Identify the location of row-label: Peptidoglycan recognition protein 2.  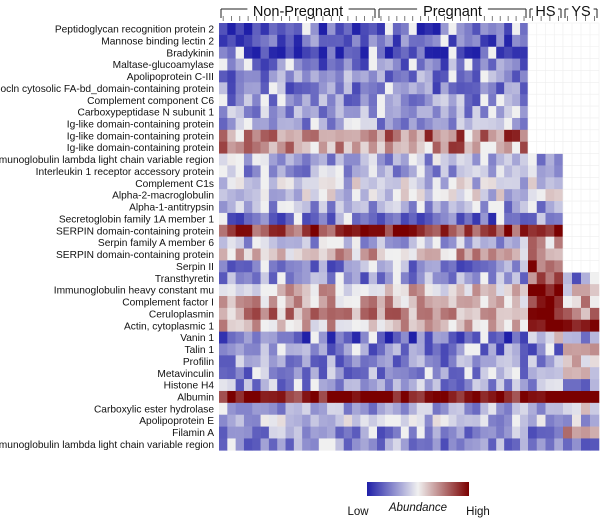
(134, 30).